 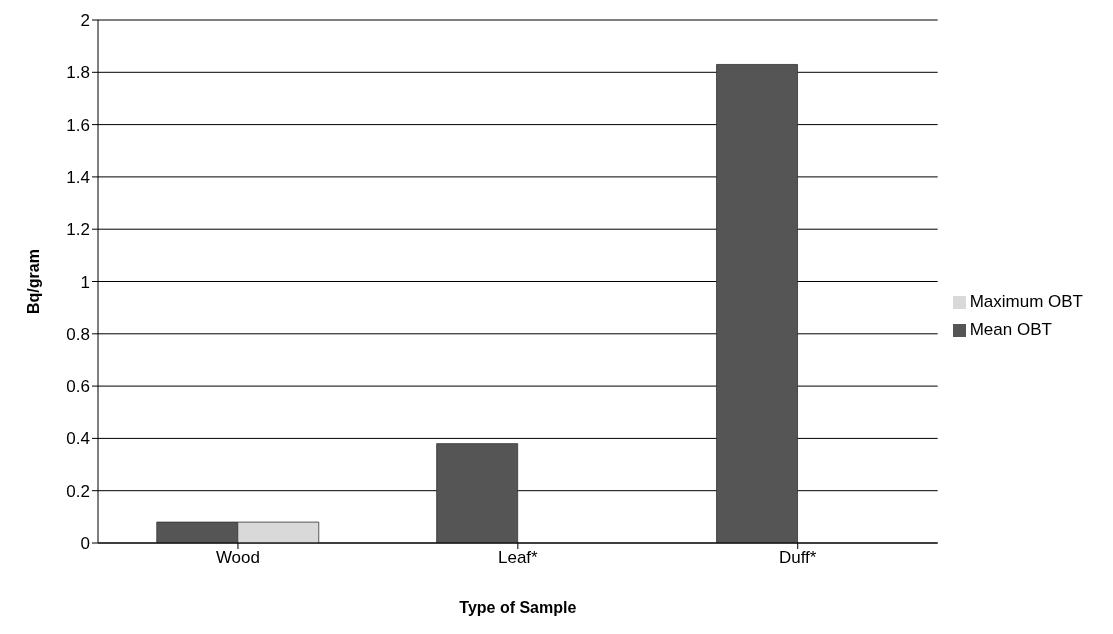 I want to click on y-tick-label: 1.6, so click(x=78, y=125).